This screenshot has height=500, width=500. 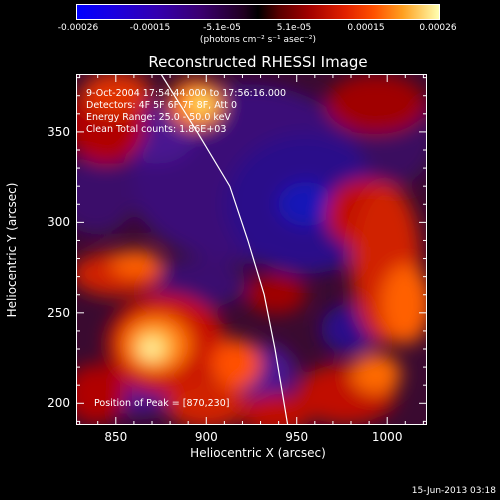 What do you see at coordinates (366, 28) in the screenshot?
I see `colorbar-tick-label: 0.00015` at bounding box center [366, 28].